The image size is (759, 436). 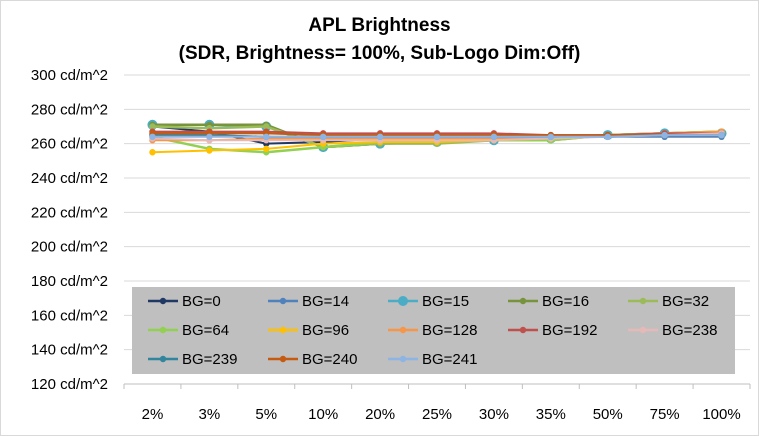 I want to click on x-tick-label: 25%, so click(x=437, y=414).